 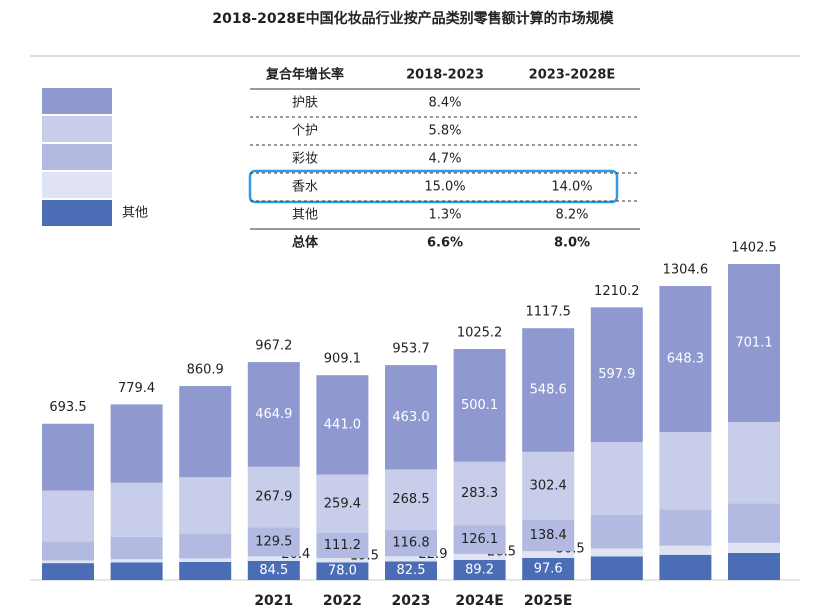 I want to click on value-label: 78.0, so click(x=342, y=571).